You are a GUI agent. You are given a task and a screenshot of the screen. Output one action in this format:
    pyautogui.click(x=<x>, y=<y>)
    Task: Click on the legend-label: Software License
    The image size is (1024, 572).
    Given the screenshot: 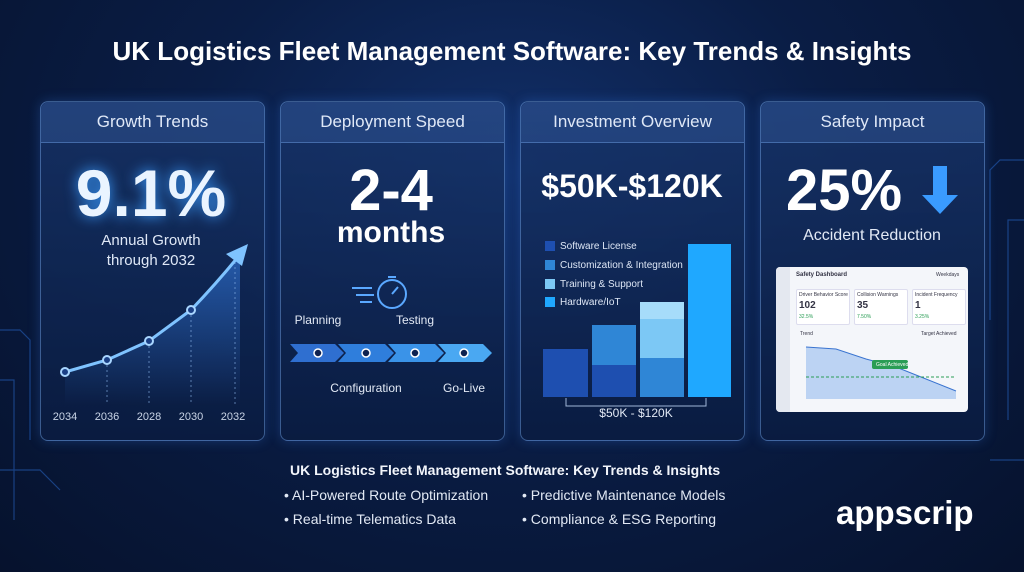 What is the action you would take?
    pyautogui.click(x=598, y=246)
    